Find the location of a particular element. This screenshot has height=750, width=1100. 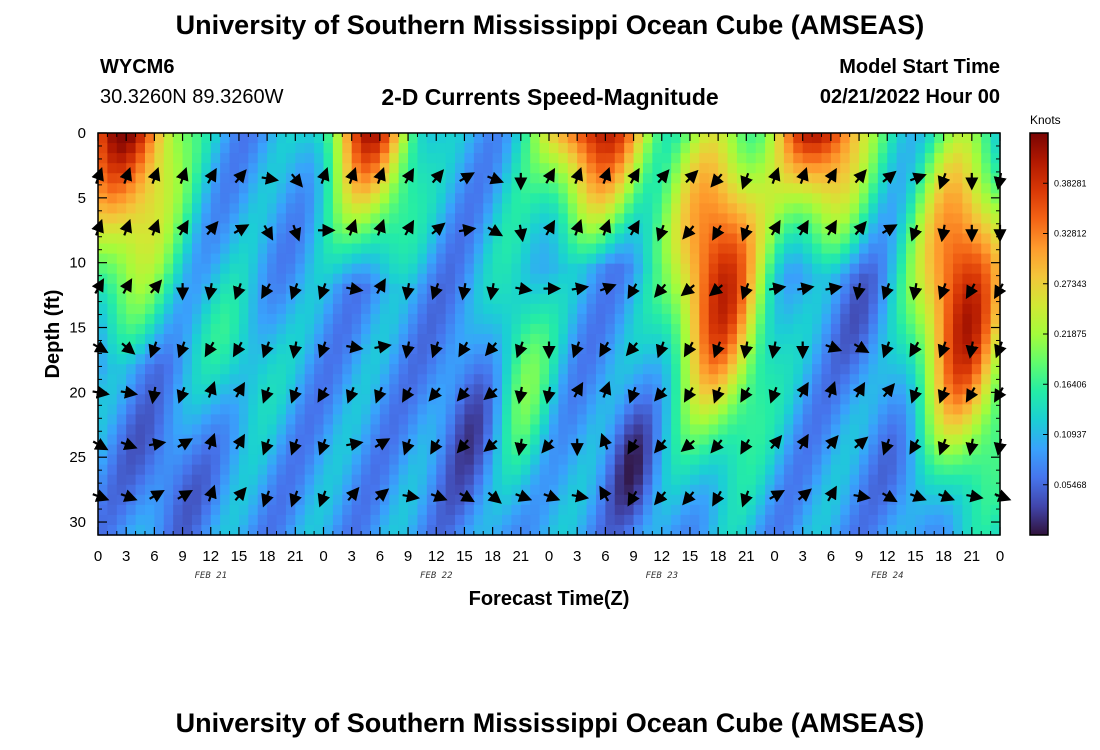

x-tick-label: 9 is located at coordinates (859, 556).